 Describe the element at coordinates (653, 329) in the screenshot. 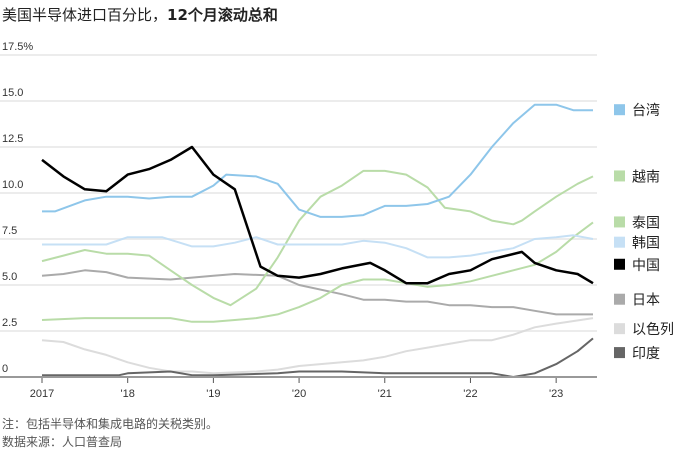

I see `legend-label: 以色列` at that location.